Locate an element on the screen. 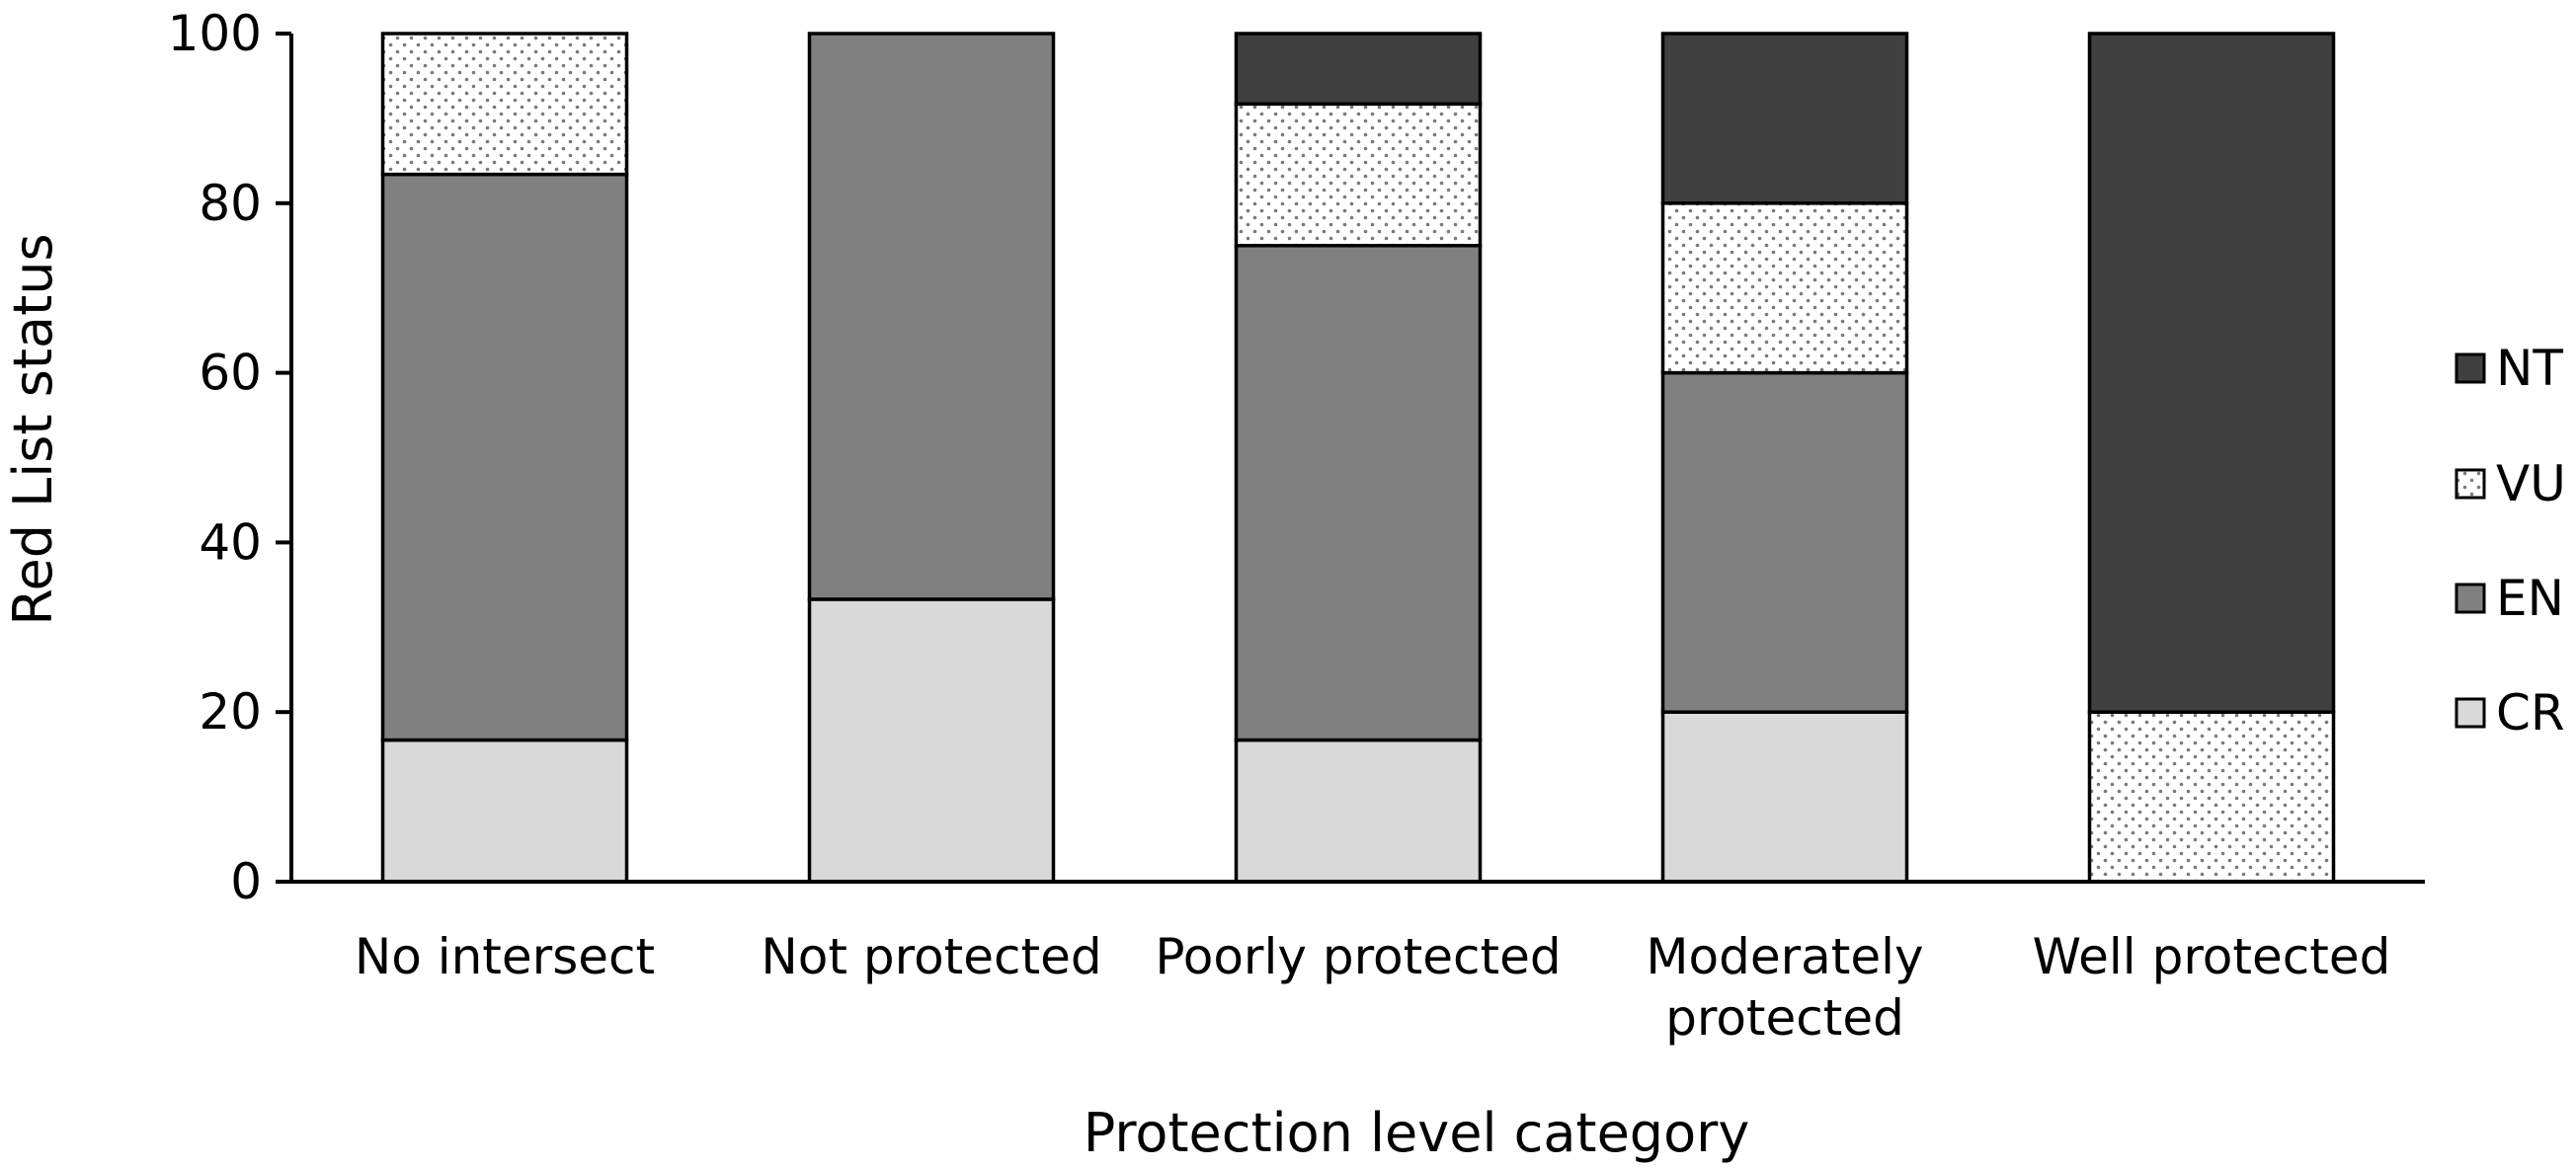 This screenshot has height=1169, width=2576. y-tick-label: 80 is located at coordinates (230, 203).